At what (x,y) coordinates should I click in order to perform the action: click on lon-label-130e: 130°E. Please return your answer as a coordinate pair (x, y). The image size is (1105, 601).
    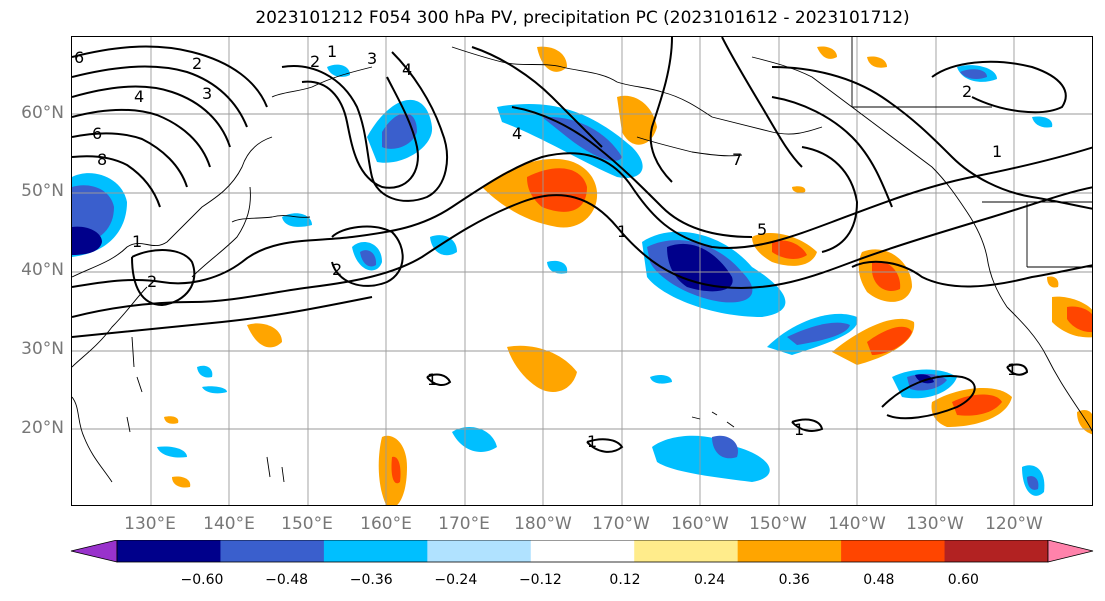
    Looking at the image, I should click on (150, 524).